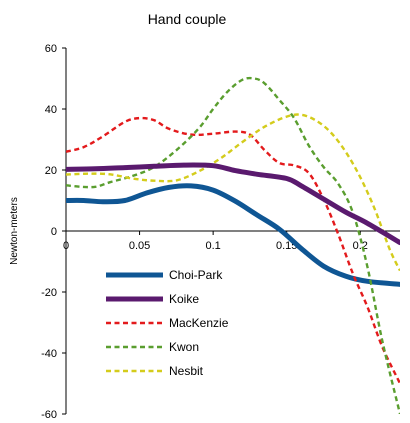 The image size is (410, 423). I want to click on legend-label-mackenzie: MacKenzie, so click(199, 323).